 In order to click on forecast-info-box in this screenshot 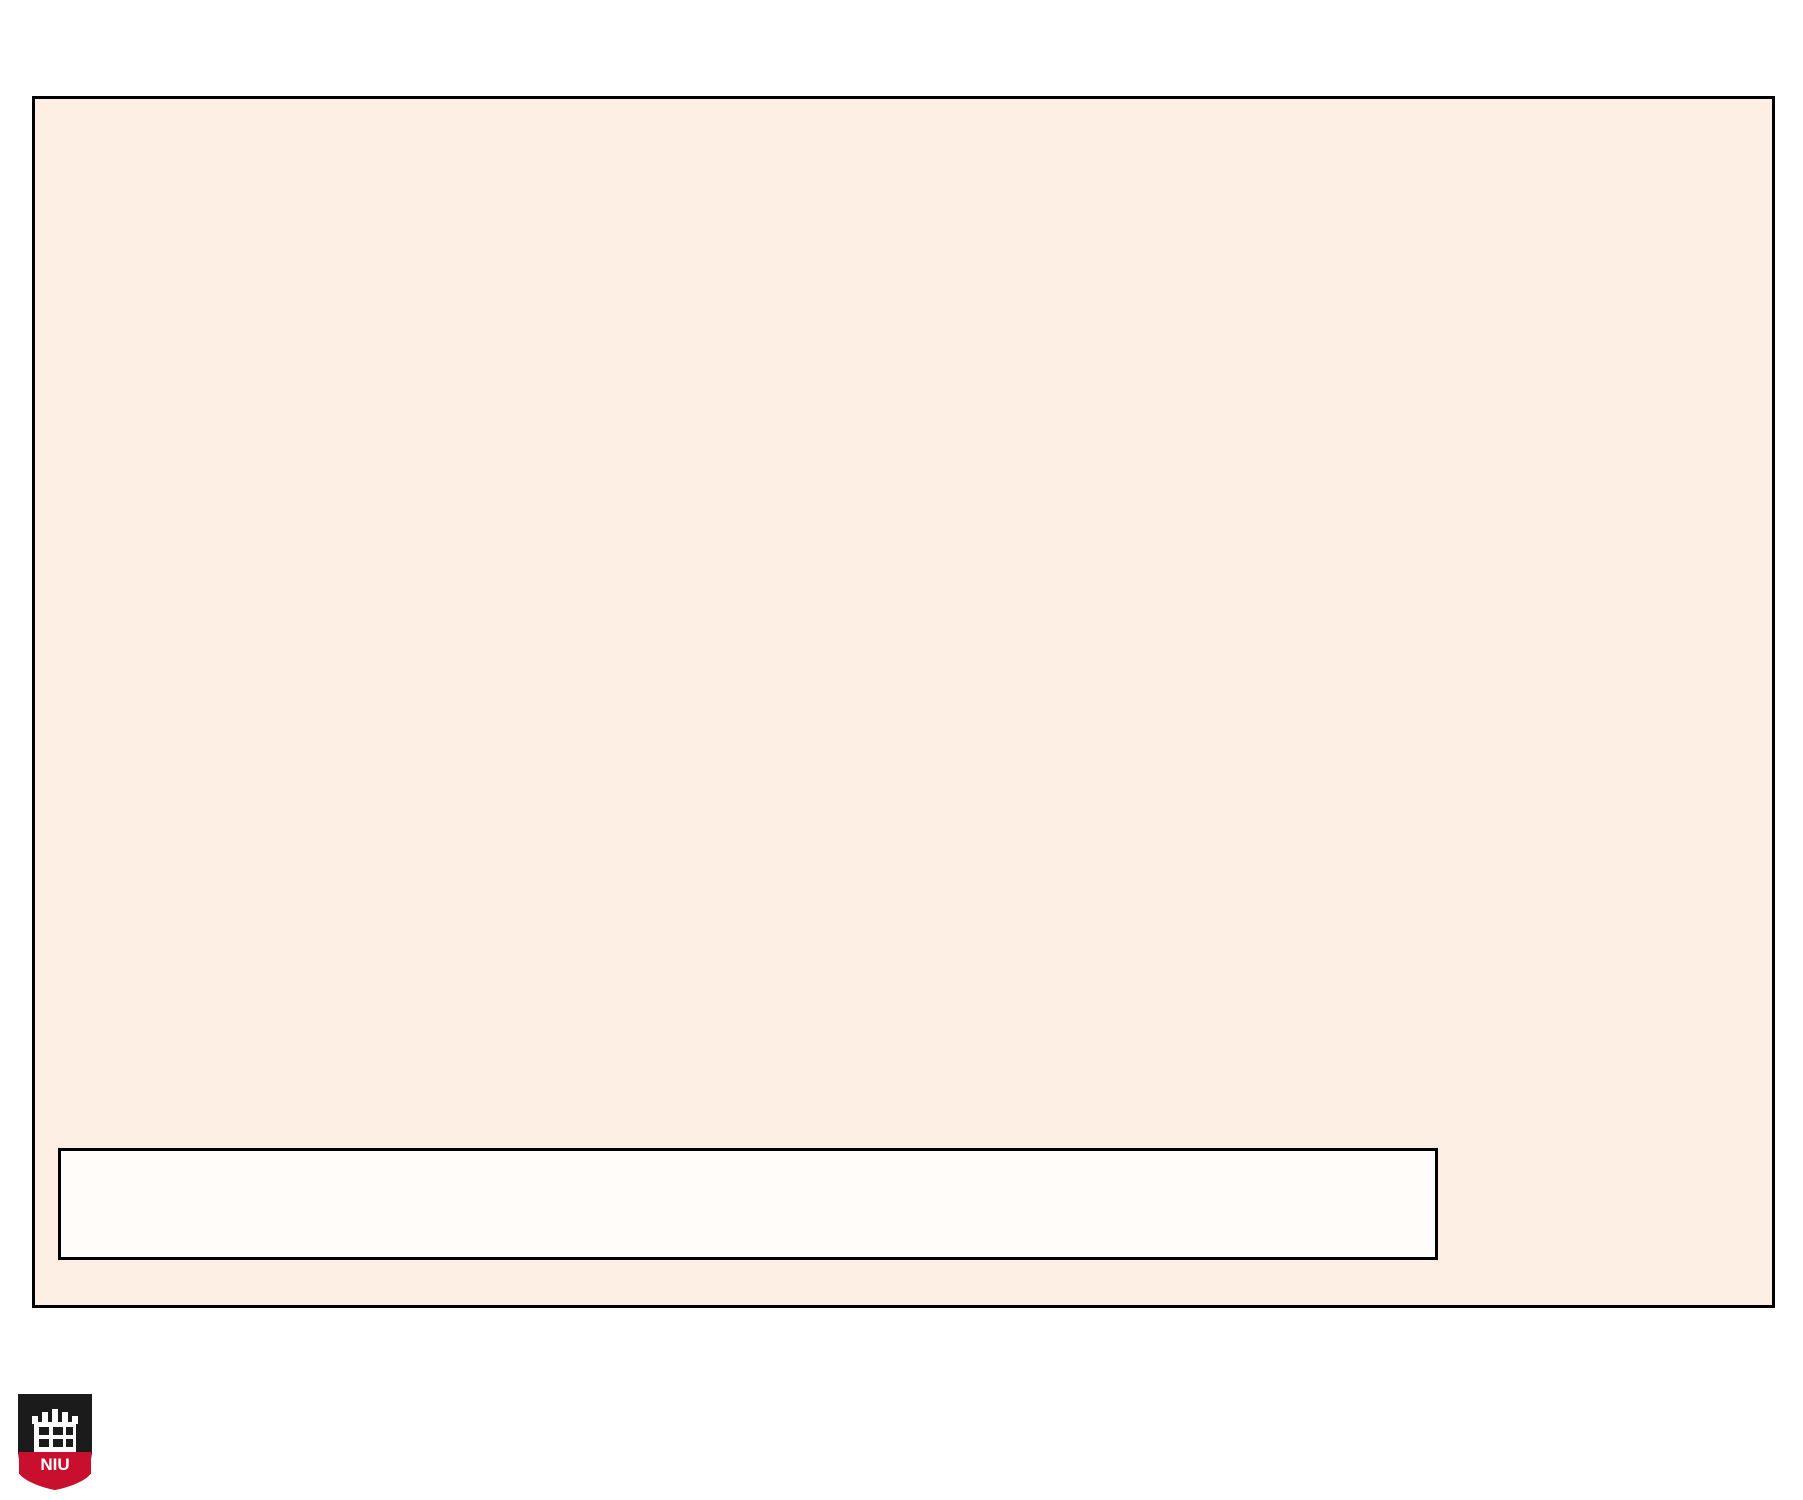, I will do `click(748, 1204)`.